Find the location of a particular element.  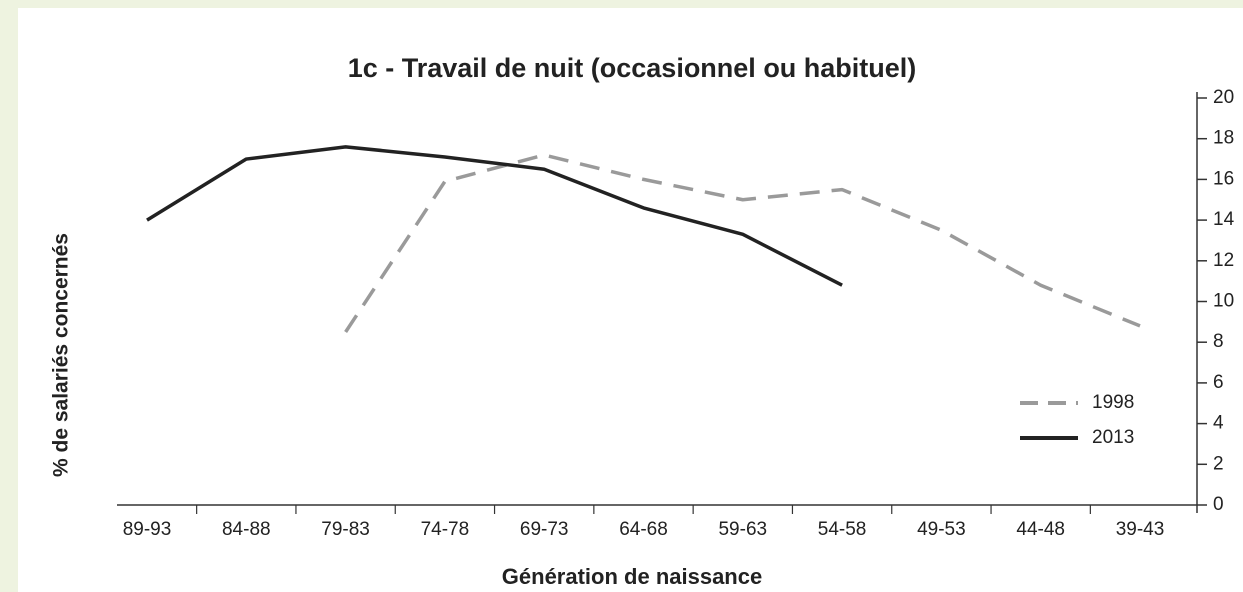

y-tick-label: 4 is located at coordinates (1218, 423).